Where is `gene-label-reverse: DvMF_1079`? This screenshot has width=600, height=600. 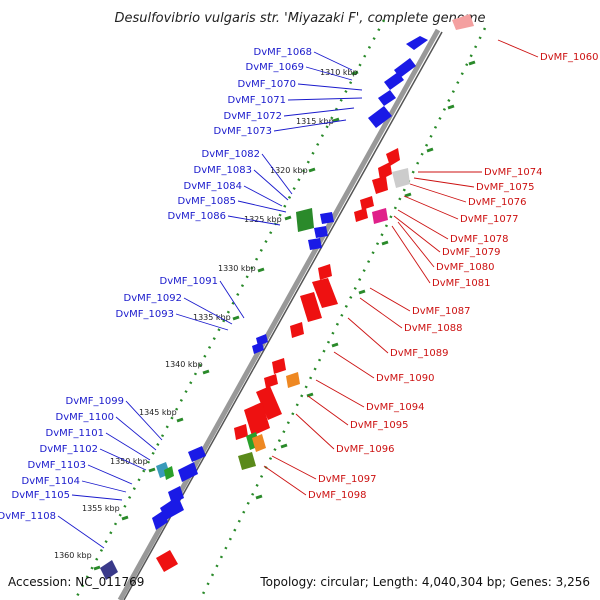
gene-label-reverse: DvMF_1079 is located at coordinates (471, 252).